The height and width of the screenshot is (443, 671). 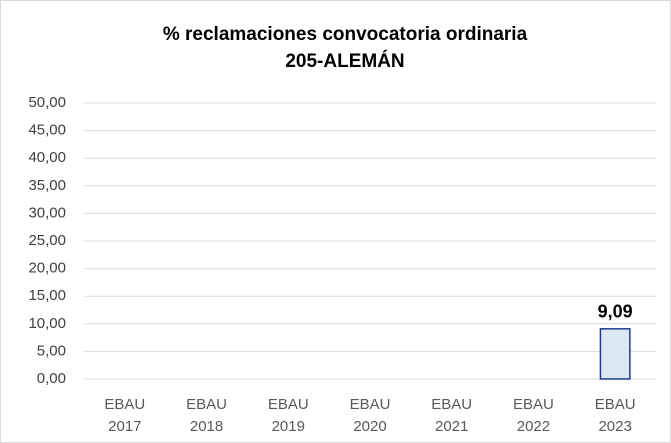 What do you see at coordinates (345, 34) in the screenshot?
I see `chart-title: % reclamaciones convocatoria ordinaria` at bounding box center [345, 34].